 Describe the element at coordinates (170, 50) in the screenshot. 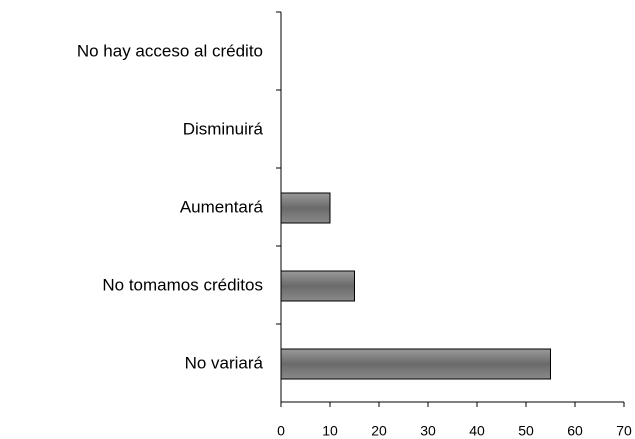

I see `y-tick-label: No hay acceso al crédito` at that location.